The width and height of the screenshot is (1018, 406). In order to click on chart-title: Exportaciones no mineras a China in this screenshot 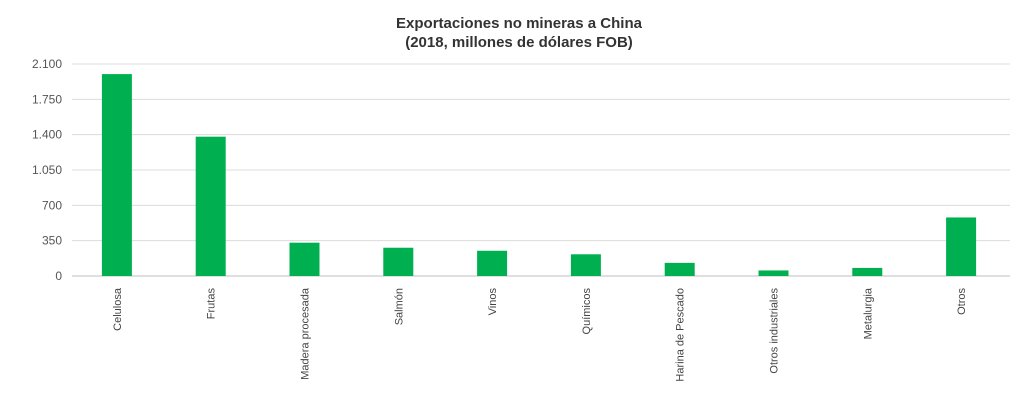, I will do `click(519, 23)`.